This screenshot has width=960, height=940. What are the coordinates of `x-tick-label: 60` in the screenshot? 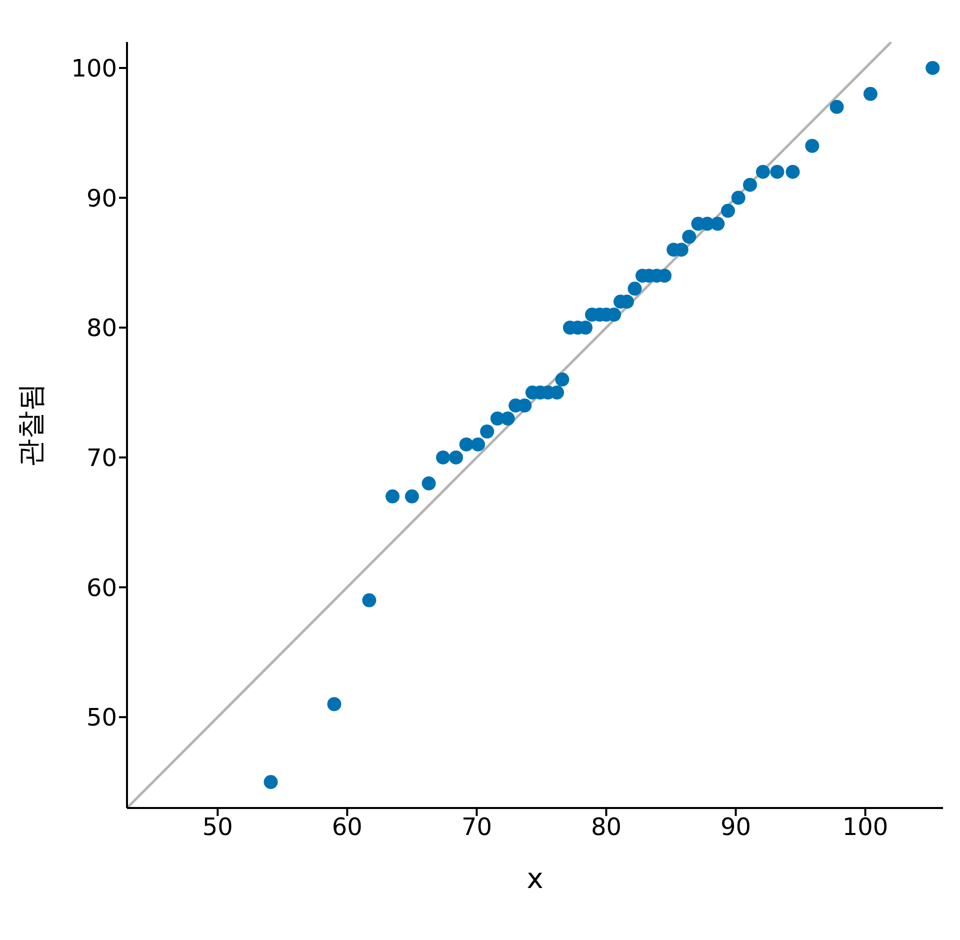 It's located at (347, 827).